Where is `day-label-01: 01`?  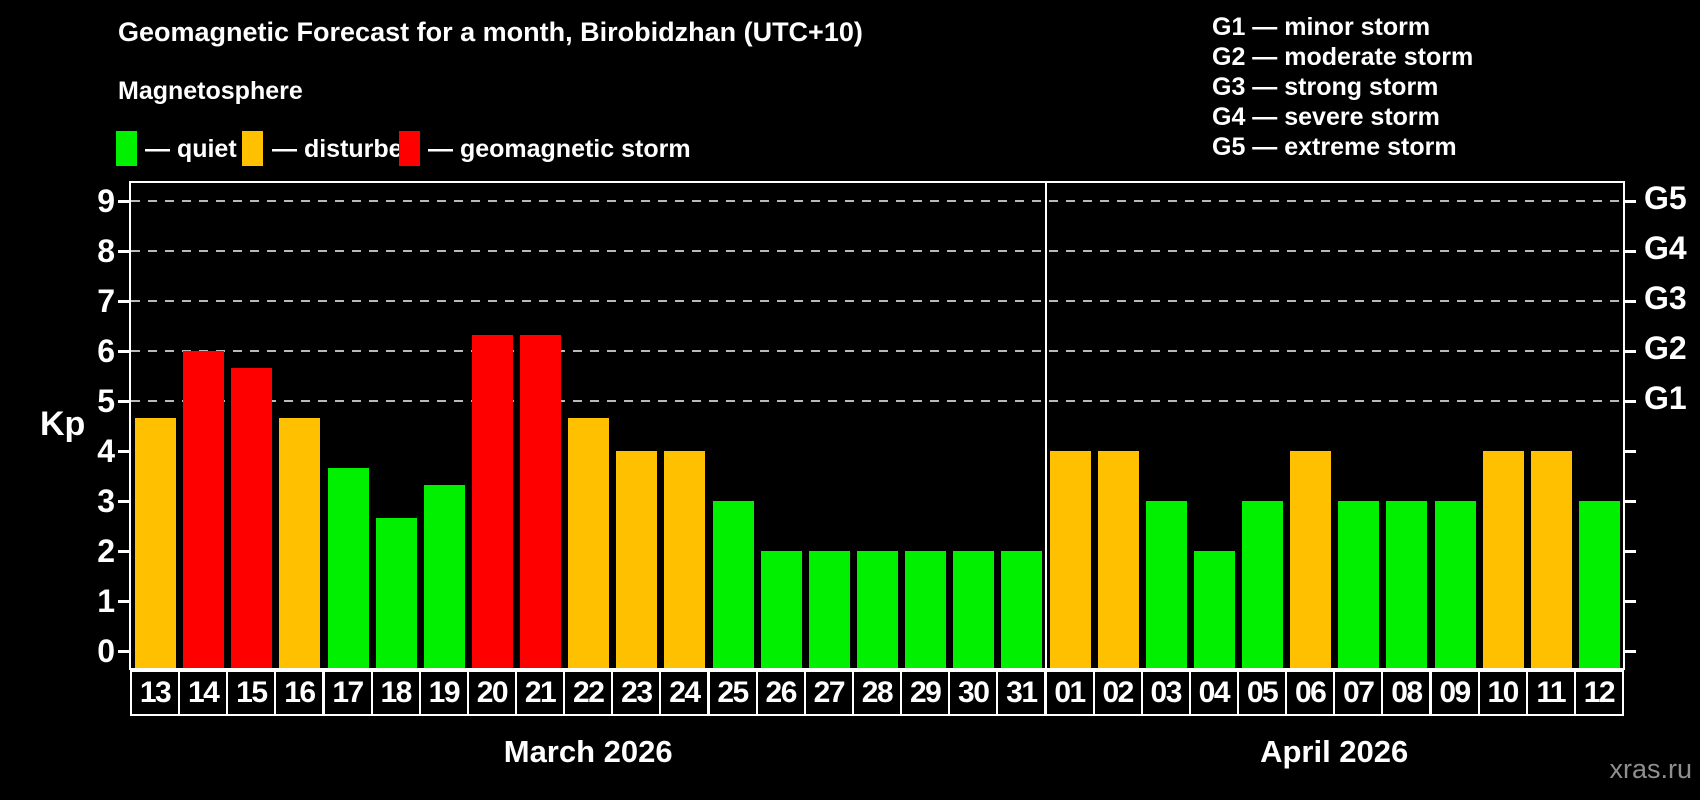
day-label-01: 01 is located at coordinates (1069, 693).